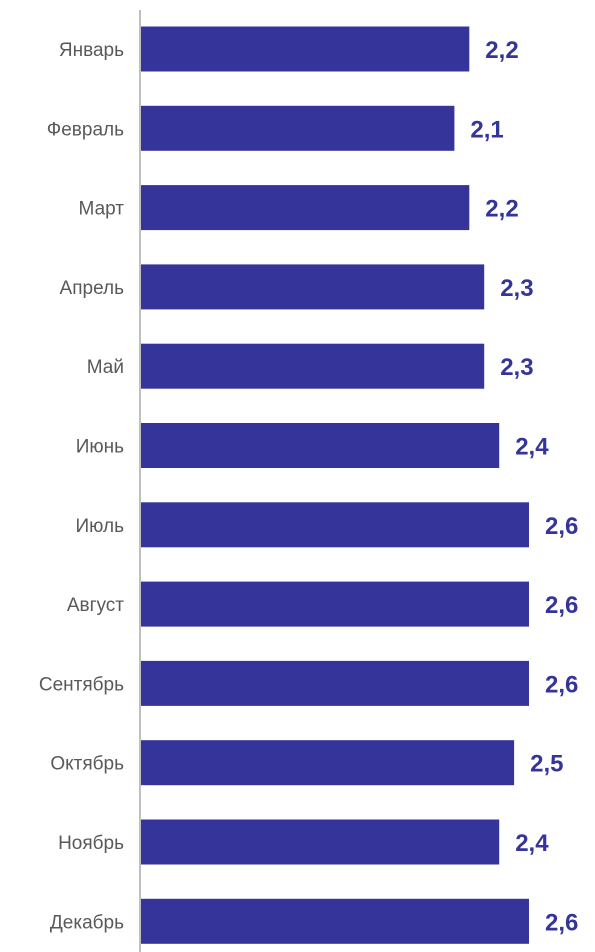 Image resolution: width=595 pixels, height=952 pixels. Describe the element at coordinates (95, 605) in the screenshot. I see `category-label: Август` at that location.